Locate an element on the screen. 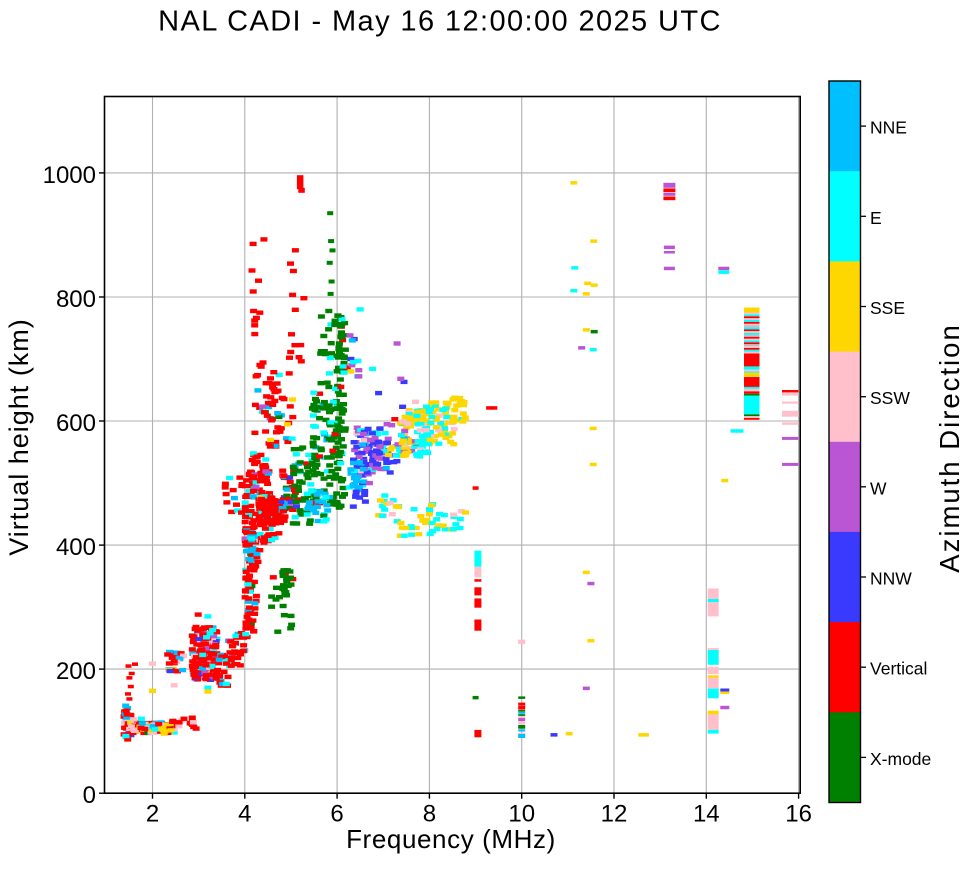 This screenshot has height=870, width=972. svg-text: 6 is located at coordinates (336, 814).